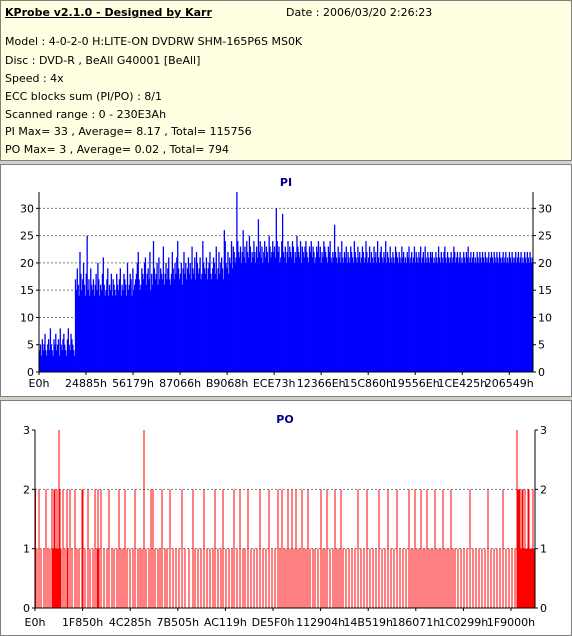 The height and width of the screenshot is (636, 572). I want to click on po-xtick-label: DE5F0h, so click(273, 622).